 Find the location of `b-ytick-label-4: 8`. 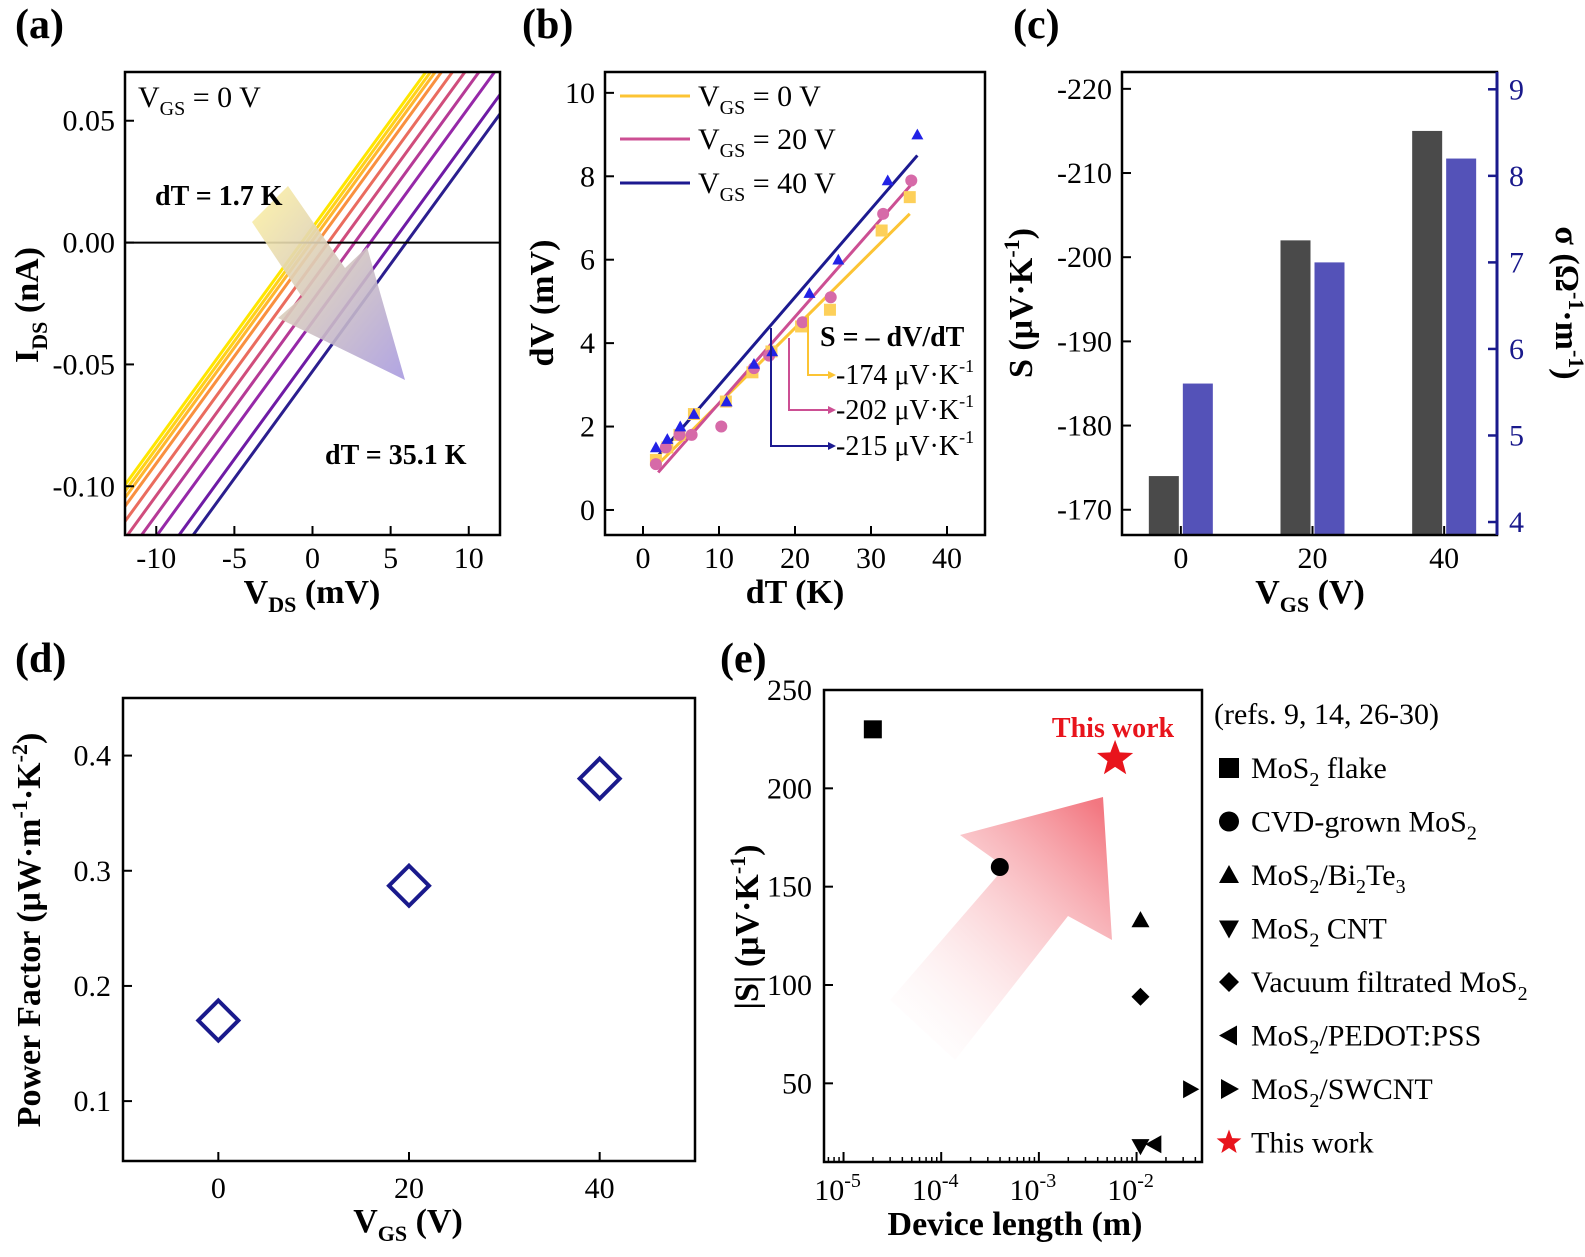

b-ytick-label-4: 8 is located at coordinates (587, 176).